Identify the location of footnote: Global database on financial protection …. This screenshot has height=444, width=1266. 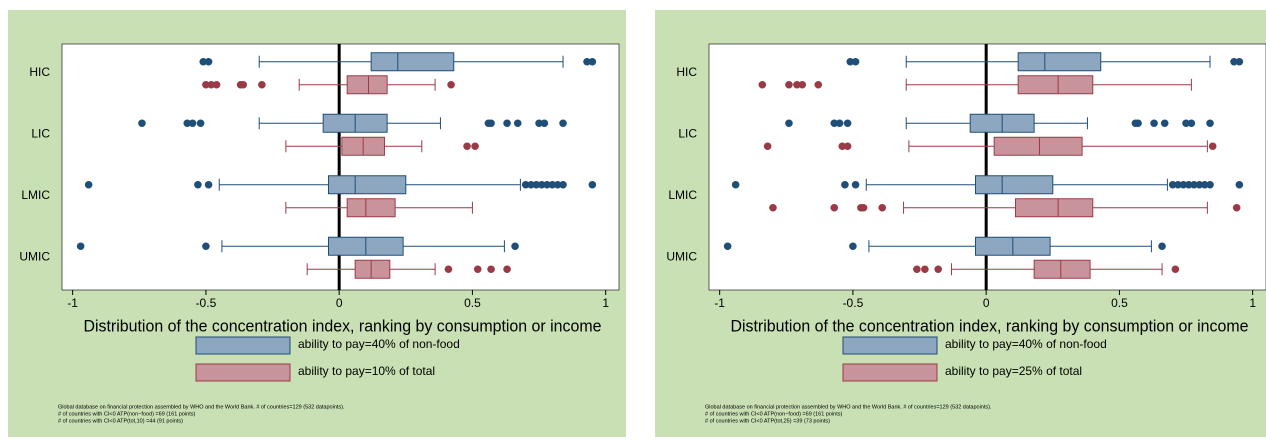
(201, 407).